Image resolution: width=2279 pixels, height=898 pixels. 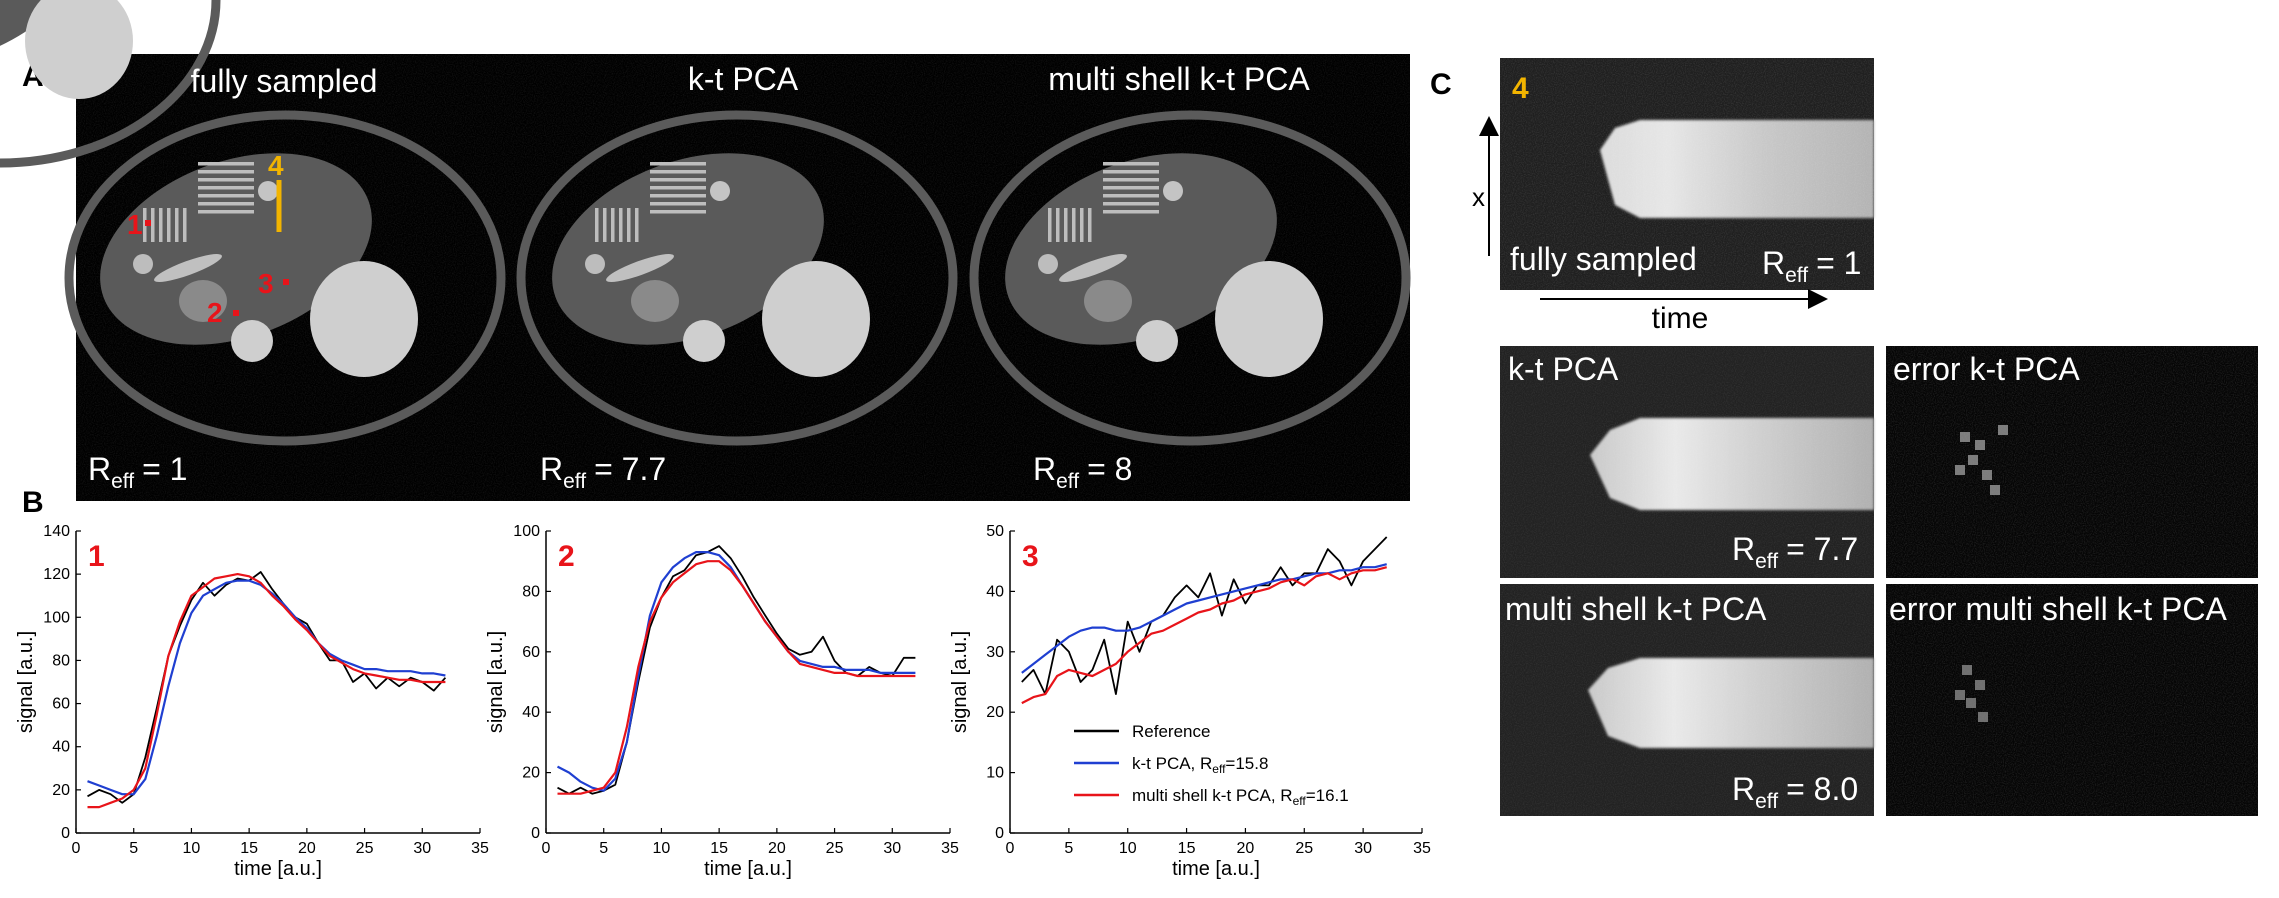 What do you see at coordinates (284, 81) in the screenshot?
I see `panel-a-title-fully-sampled: fully sampled` at bounding box center [284, 81].